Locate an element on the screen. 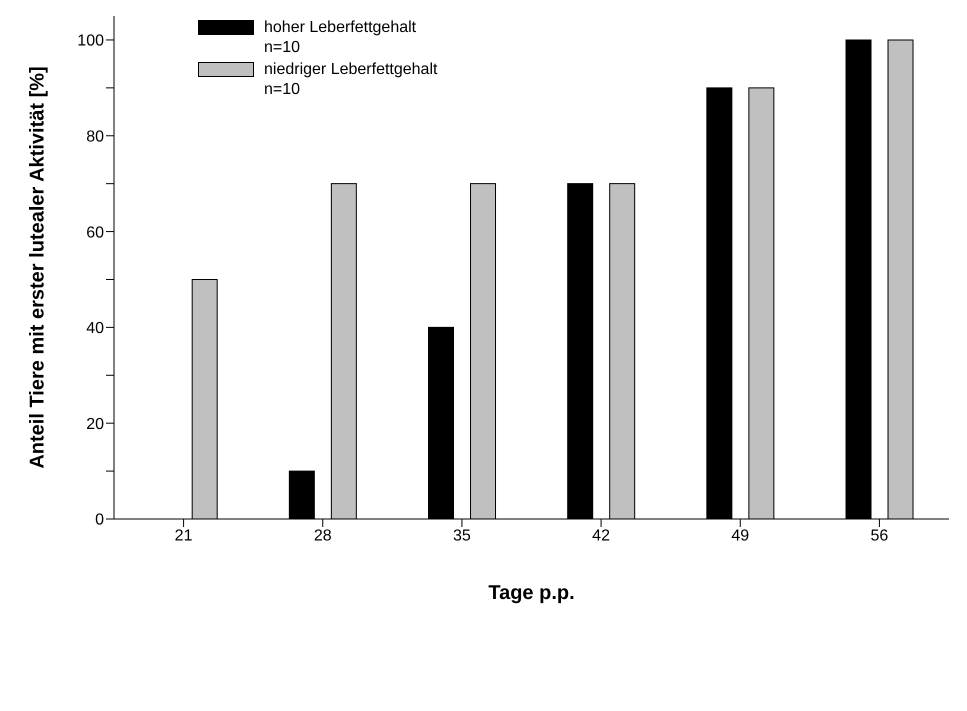  y-axis-title: Anteil Tiere mit erster lutealer Aktivität [%] is located at coordinates (37, 267).